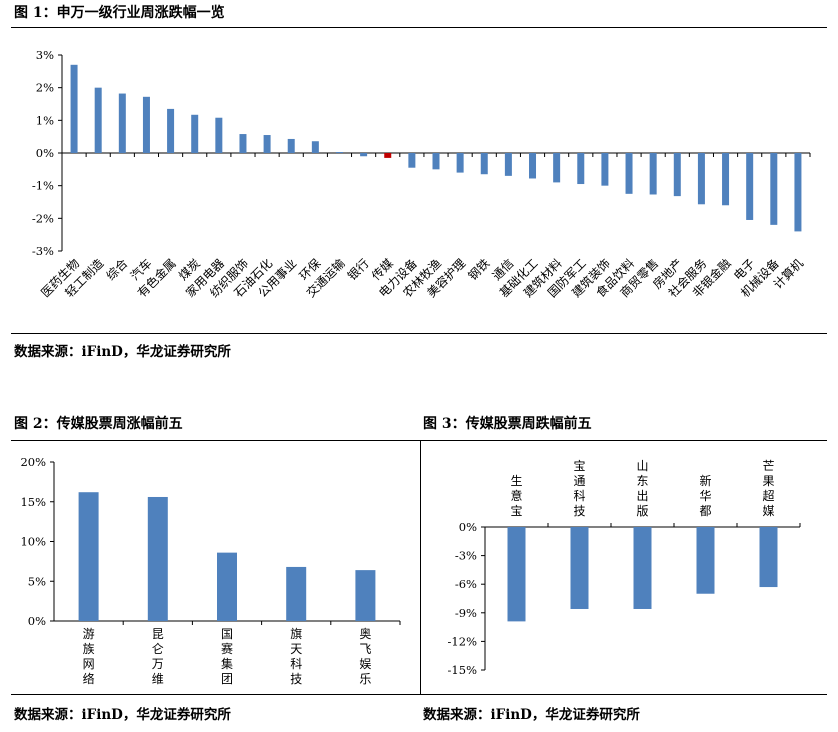  What do you see at coordinates (466, 613) in the screenshot?
I see `y-tick-label: -9%` at bounding box center [466, 613].